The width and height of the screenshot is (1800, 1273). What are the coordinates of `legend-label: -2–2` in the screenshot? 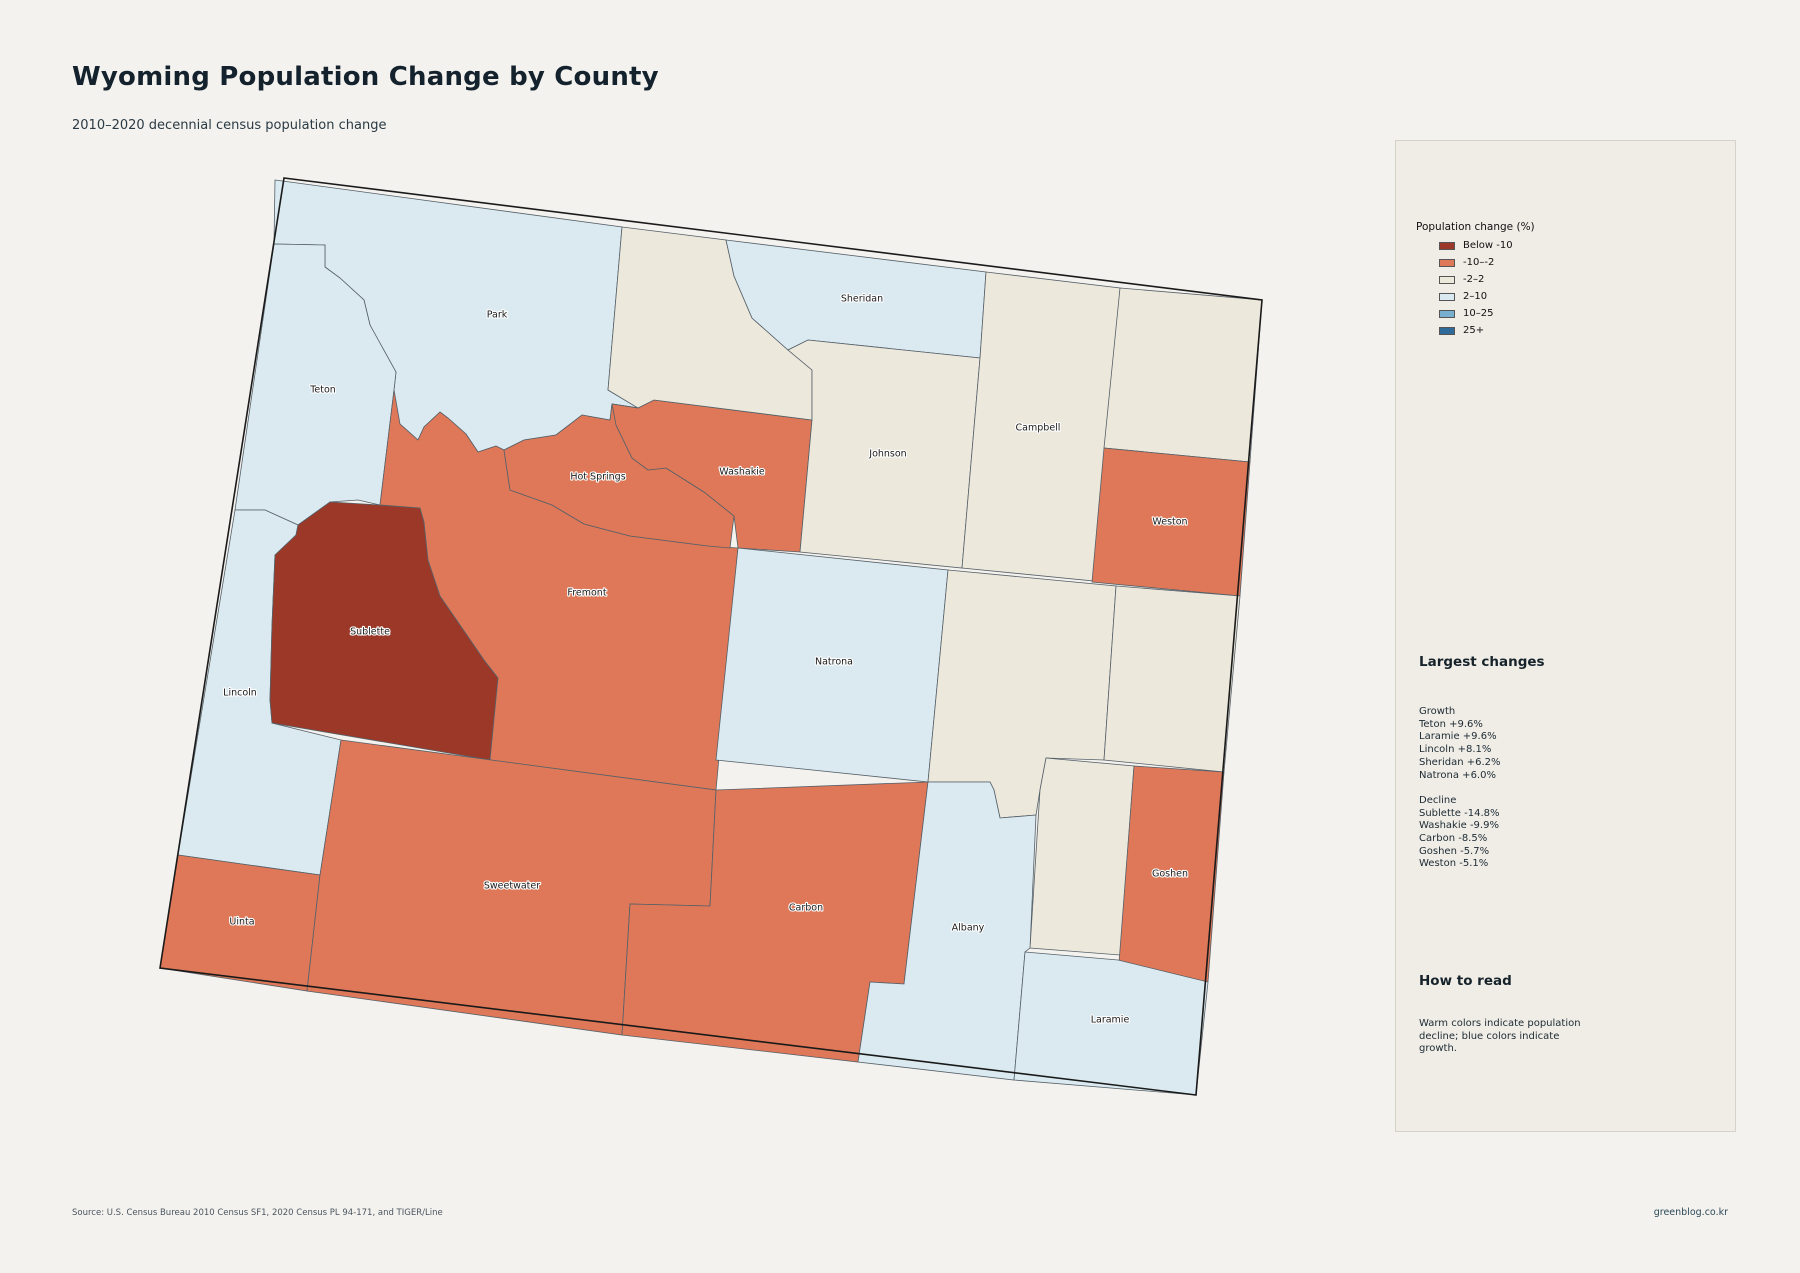 It's located at (1474, 279).